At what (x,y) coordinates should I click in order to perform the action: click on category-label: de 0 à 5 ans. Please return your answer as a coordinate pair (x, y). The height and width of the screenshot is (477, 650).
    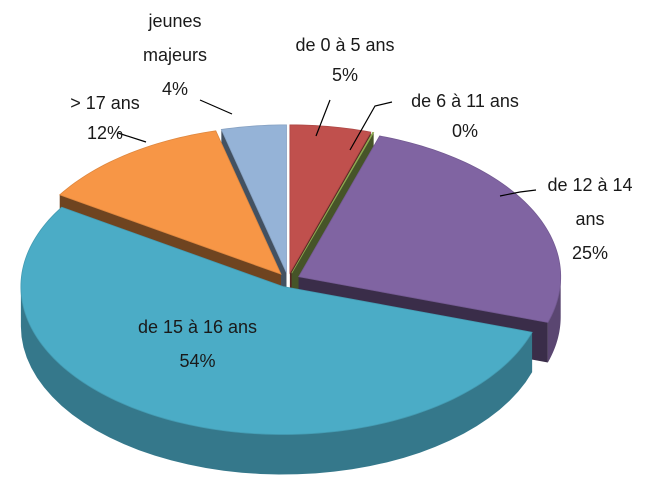
    Looking at the image, I should click on (345, 45).